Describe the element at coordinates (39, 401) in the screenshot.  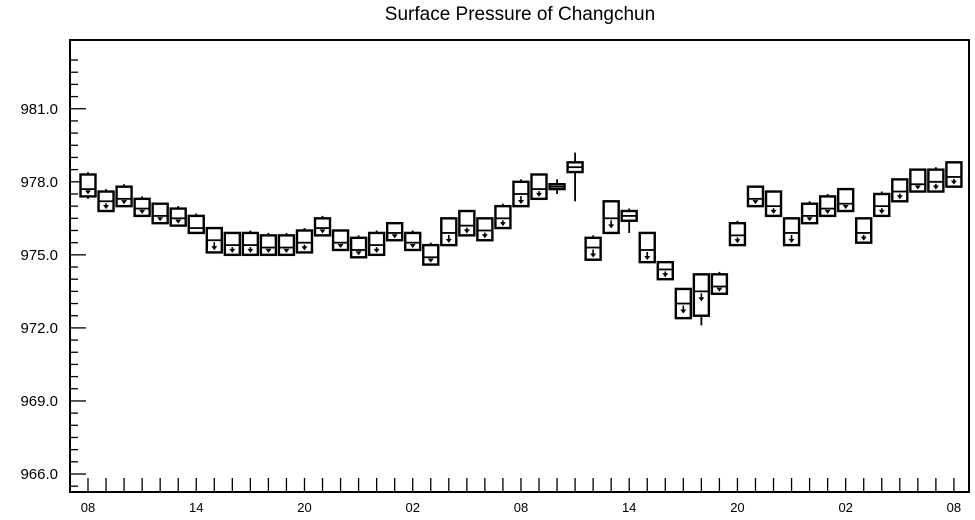
I see `y-tick-label: 969.0` at that location.